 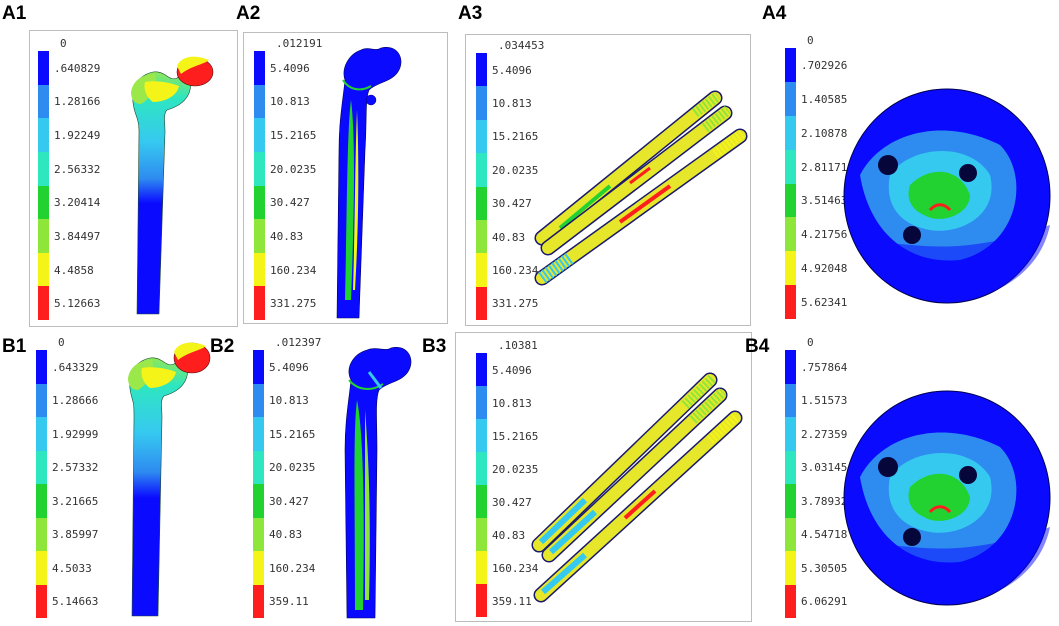 I want to click on legend-tick-label: .640829, so click(x=77, y=68).